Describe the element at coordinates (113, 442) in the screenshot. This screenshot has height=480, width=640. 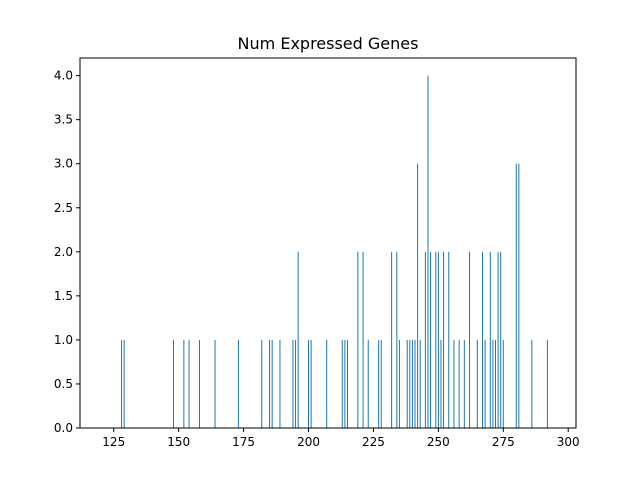
I see `x-tick-label: 125` at that location.